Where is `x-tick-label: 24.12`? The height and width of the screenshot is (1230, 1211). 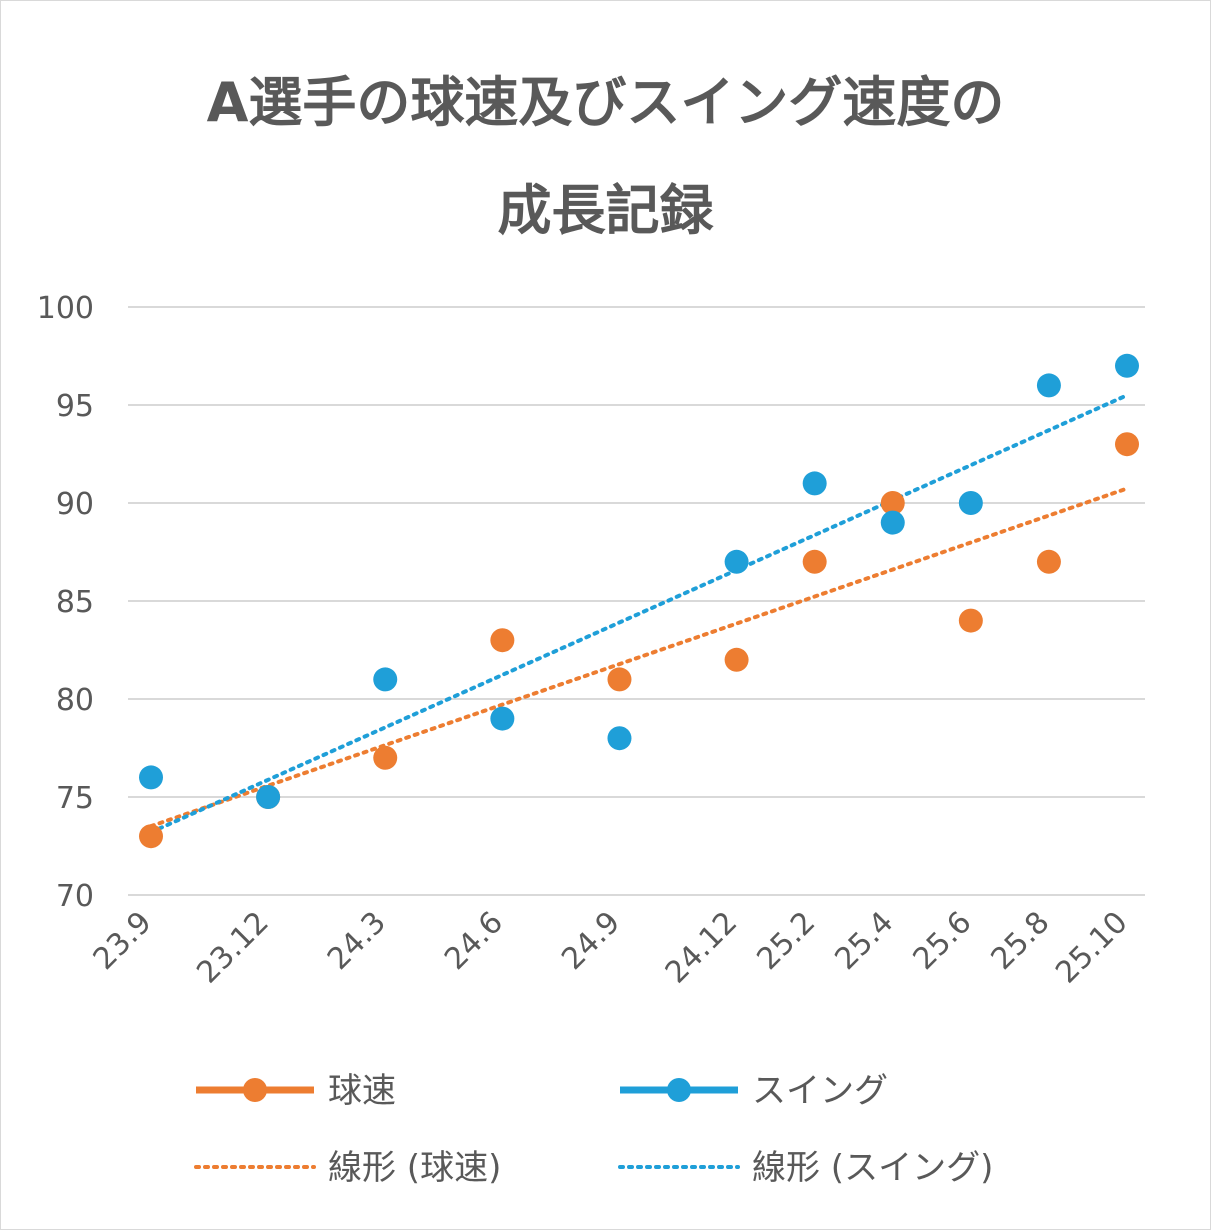 x-tick-label: 24.12 is located at coordinates (701, 947).